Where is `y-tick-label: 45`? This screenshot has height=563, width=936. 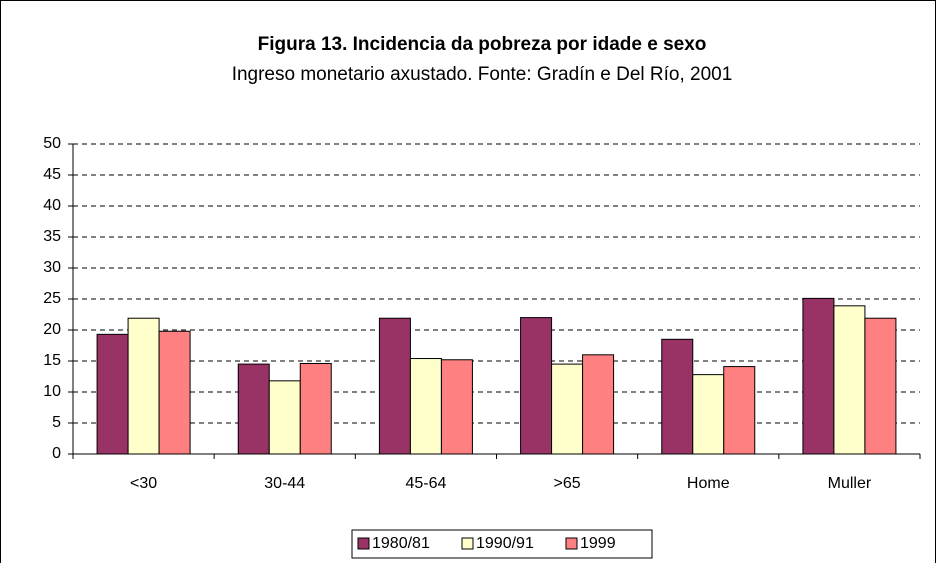
y-tick-label: 45 is located at coordinates (52, 174).